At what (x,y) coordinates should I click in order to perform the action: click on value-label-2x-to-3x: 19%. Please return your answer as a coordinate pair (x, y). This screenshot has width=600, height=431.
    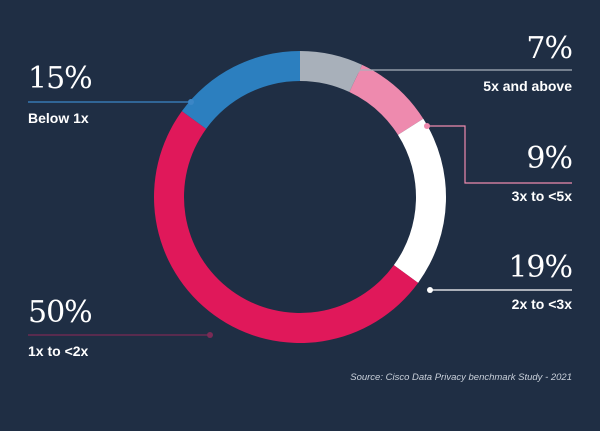
    Looking at the image, I should click on (540, 267).